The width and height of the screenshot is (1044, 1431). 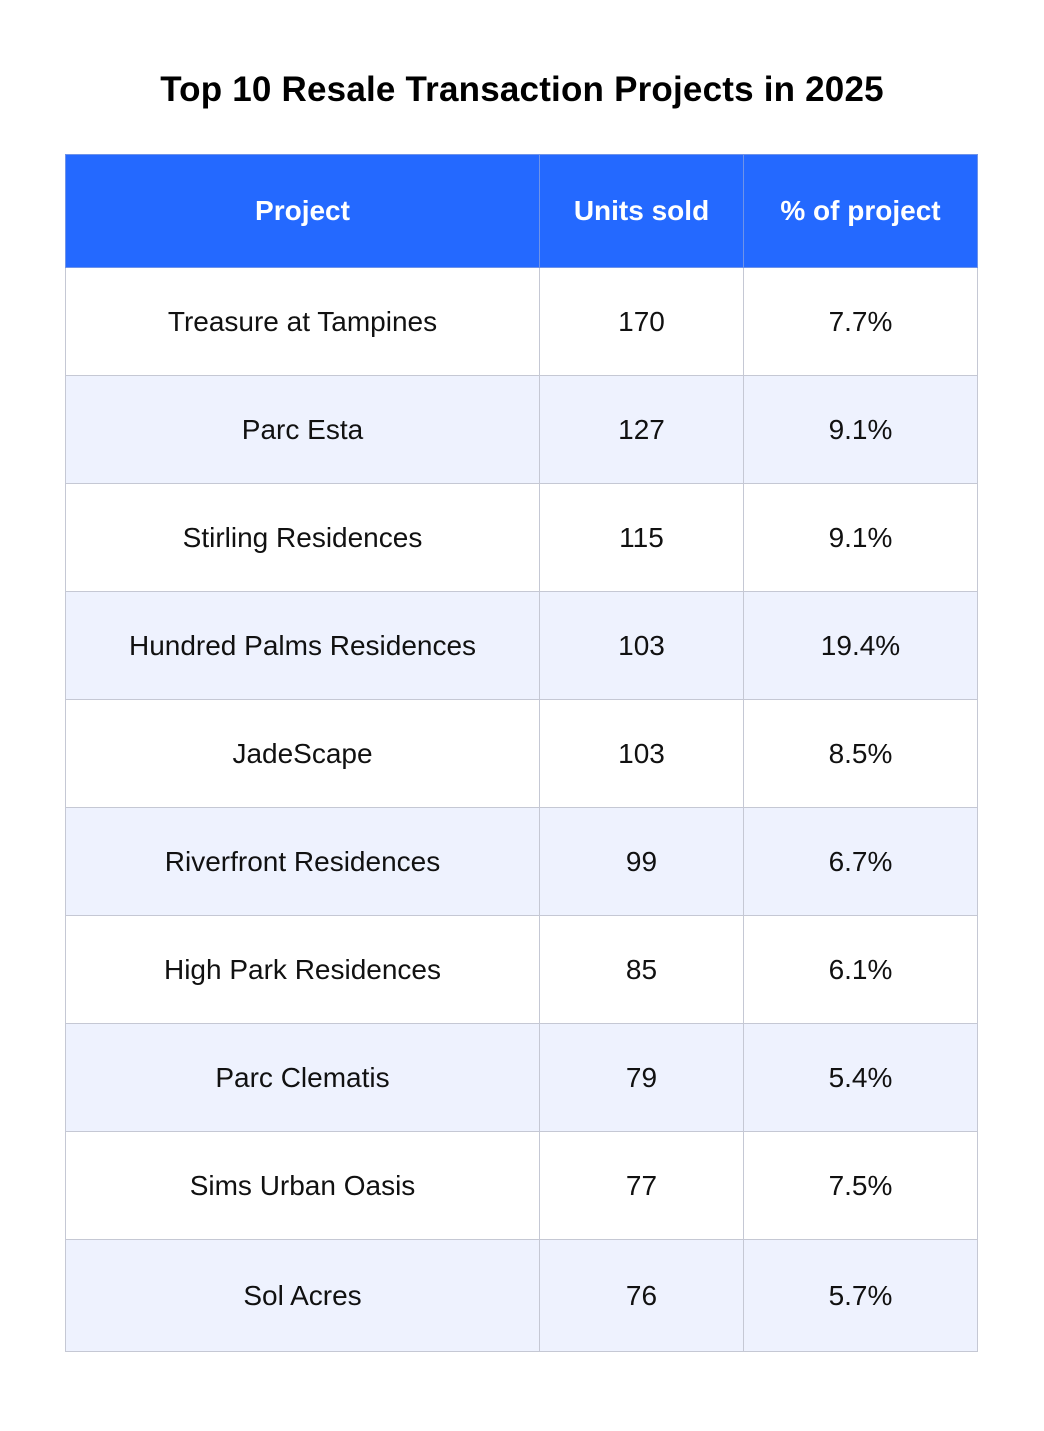 I want to click on table-row: Parc Clematis 79 5.4%, so click(x=521, y=1077).